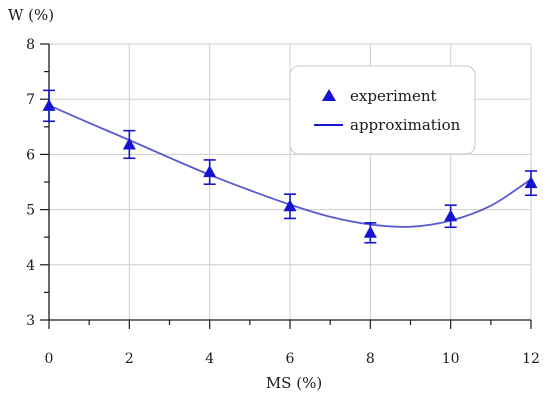 This screenshot has height=401, width=550. What do you see at coordinates (451, 359) in the screenshot?
I see `x-tick-label: 10` at bounding box center [451, 359].